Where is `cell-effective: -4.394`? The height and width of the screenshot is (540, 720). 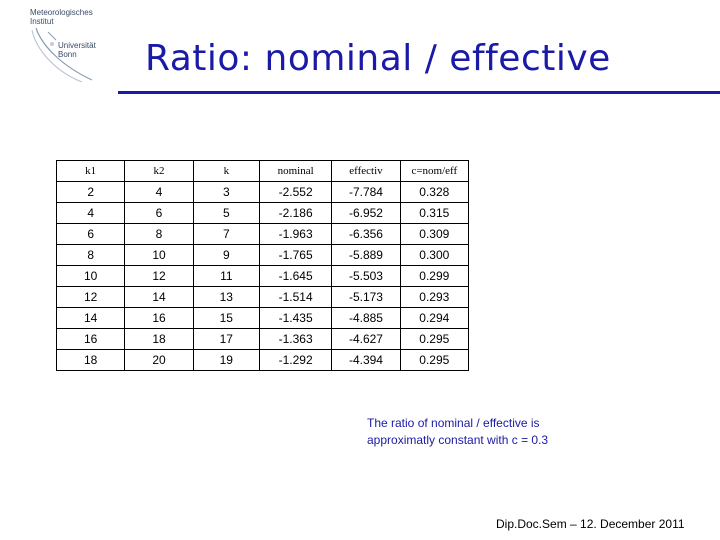
cell-effective: -4.394 is located at coordinates (366, 360).